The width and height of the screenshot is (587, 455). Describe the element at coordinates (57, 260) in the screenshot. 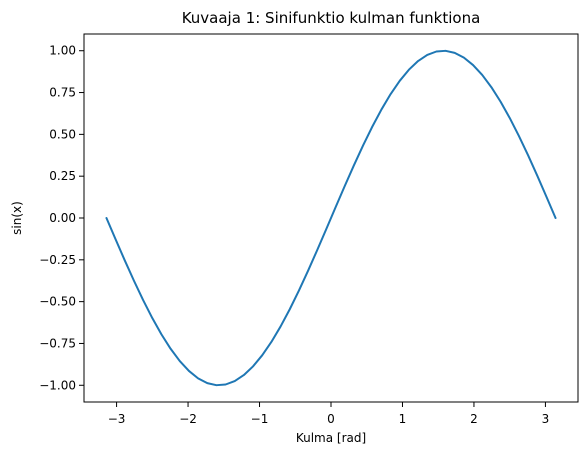

I see `y-tick-label: −0.25` at that location.